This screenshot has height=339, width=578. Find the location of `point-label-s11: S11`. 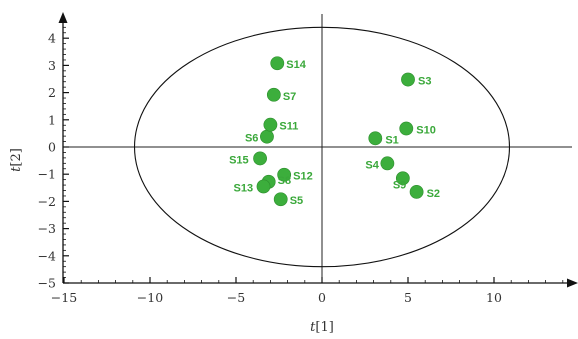

point-label-s11: S11 is located at coordinates (288, 127).